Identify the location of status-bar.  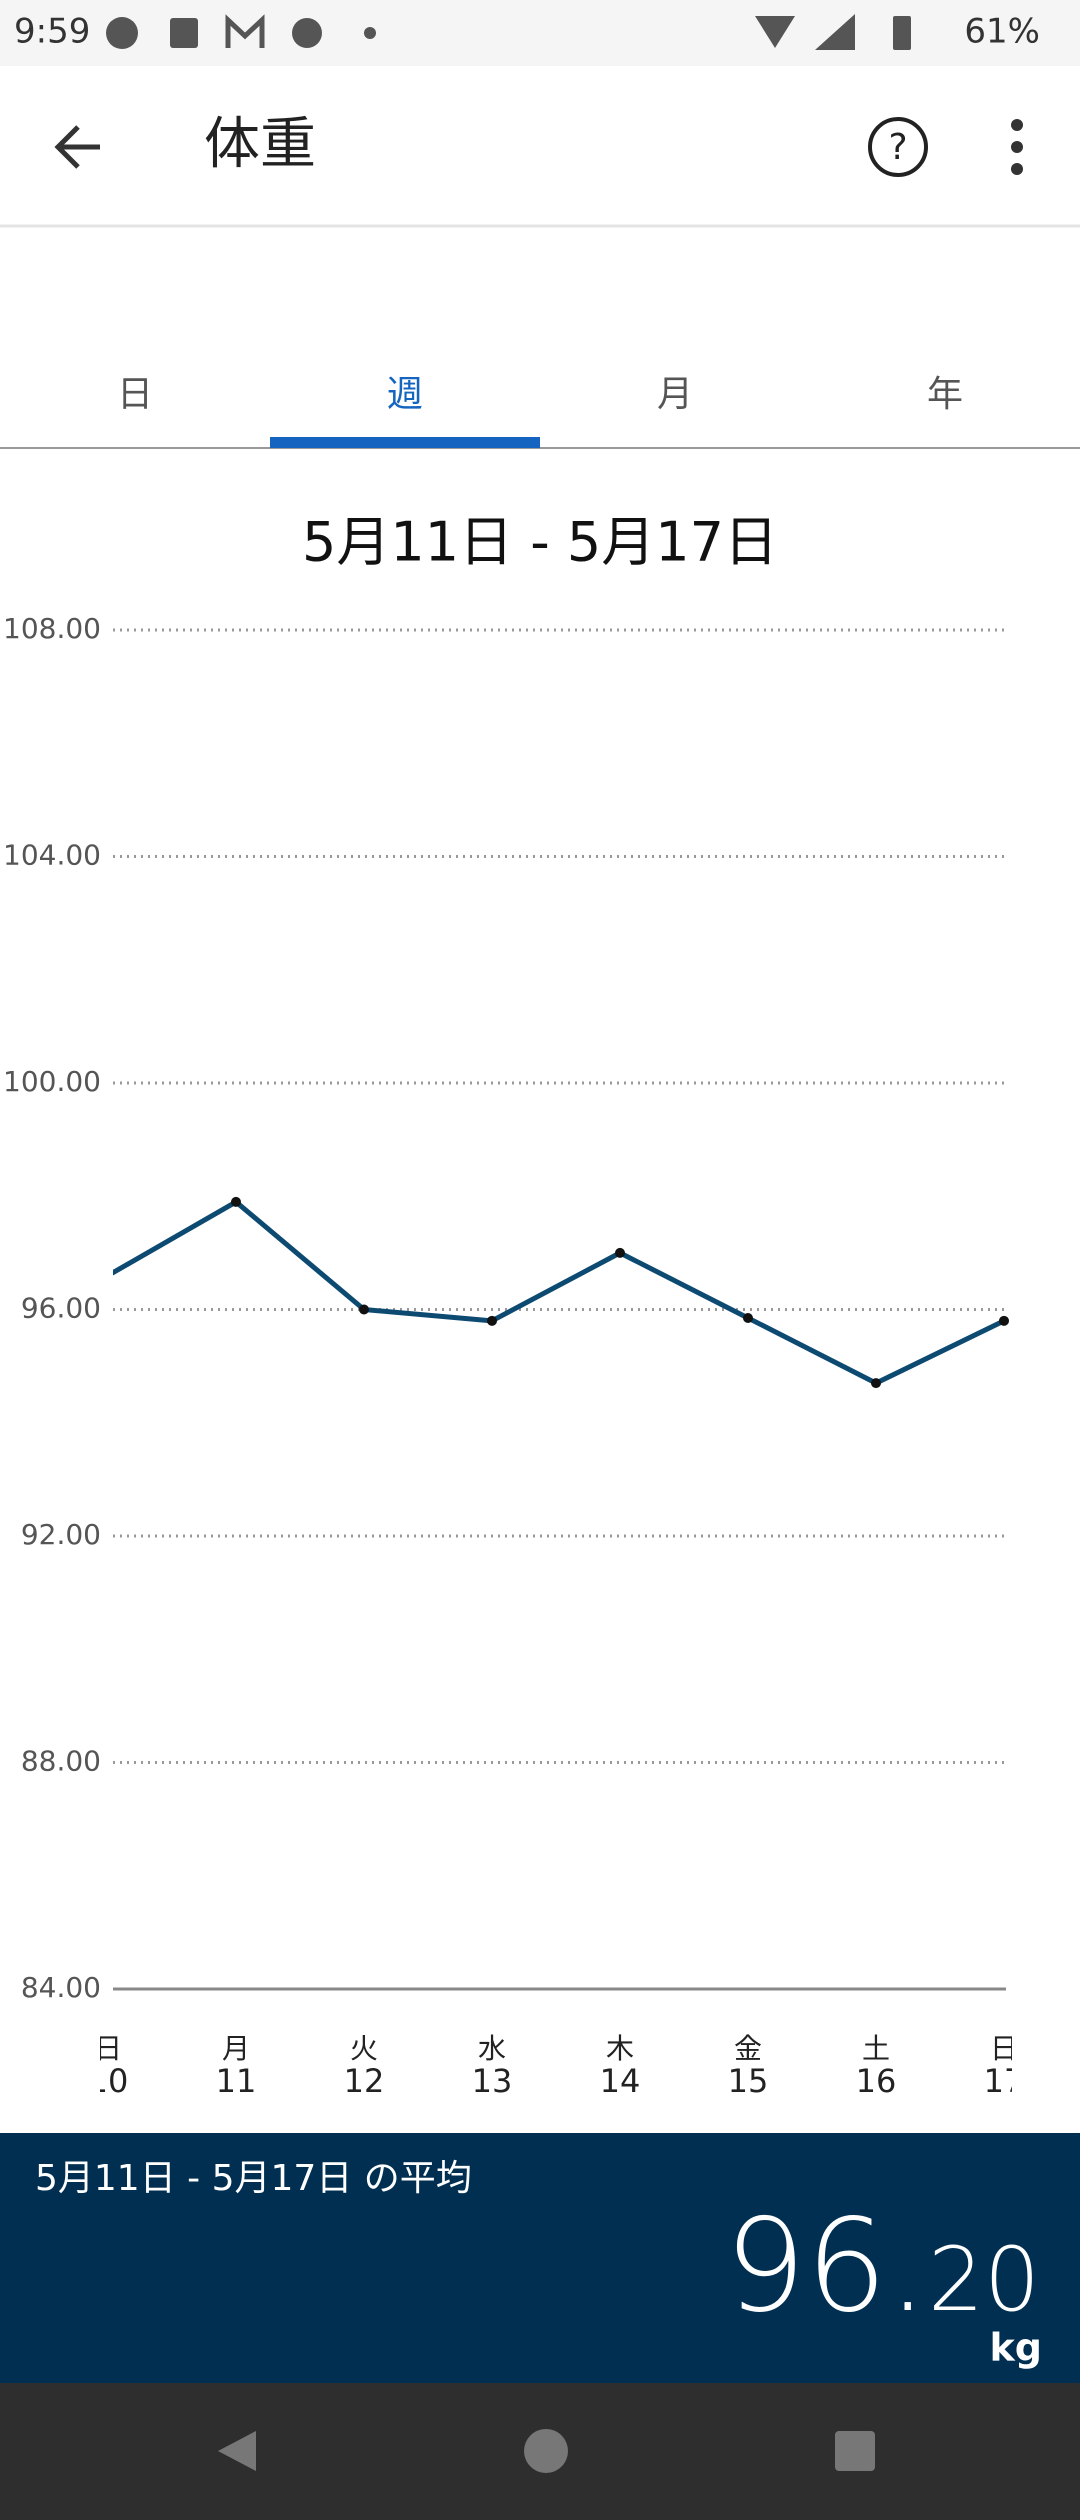
(540, 33).